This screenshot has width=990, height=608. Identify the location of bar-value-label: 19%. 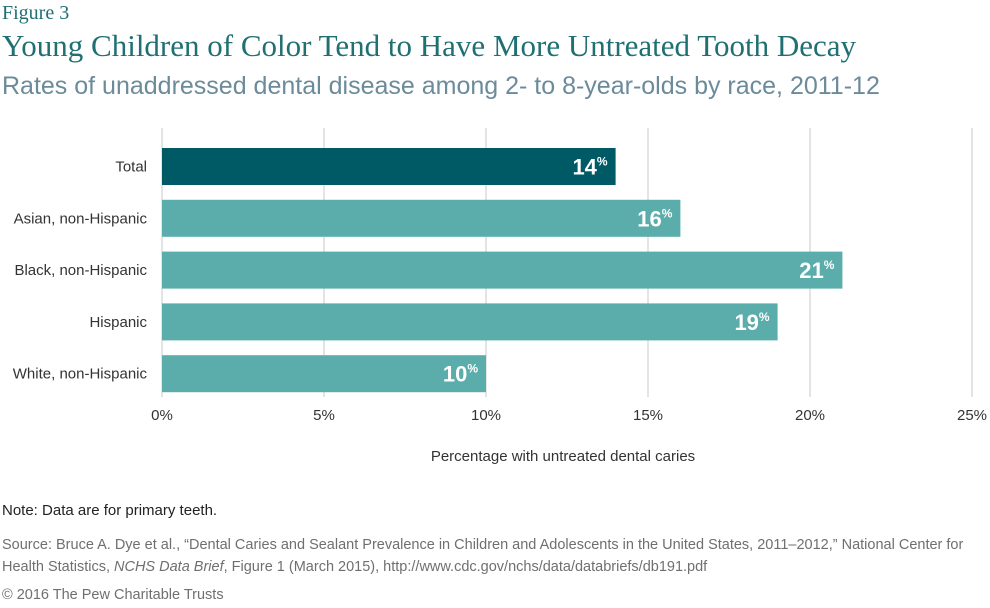
(751, 322).